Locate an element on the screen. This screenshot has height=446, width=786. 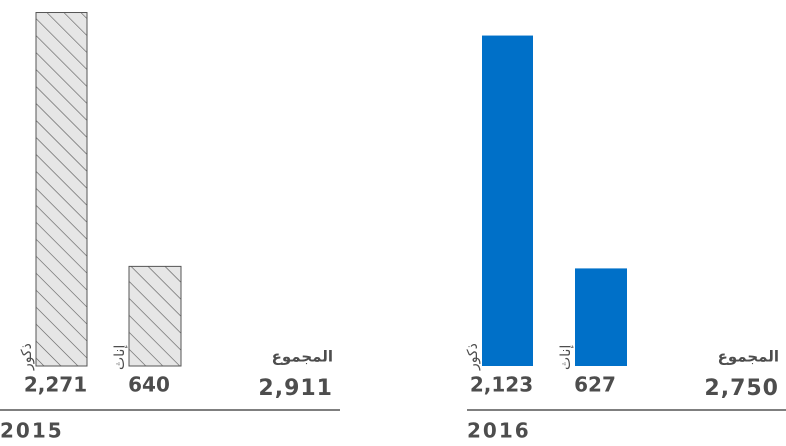
value-label: 640 is located at coordinates (149, 385).